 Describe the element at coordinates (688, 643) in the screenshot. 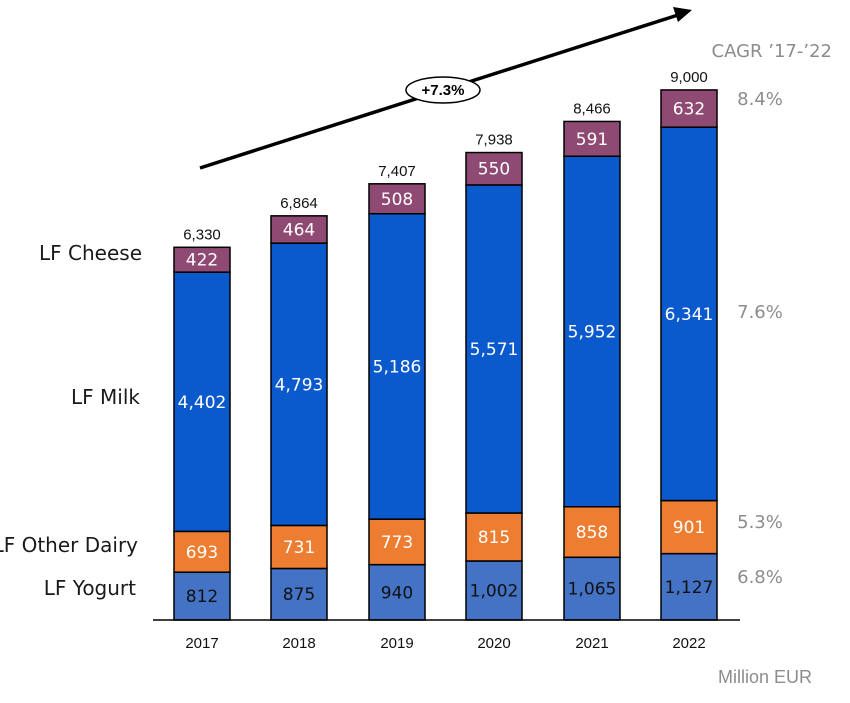

I see `year-tick-label: 2022` at that location.